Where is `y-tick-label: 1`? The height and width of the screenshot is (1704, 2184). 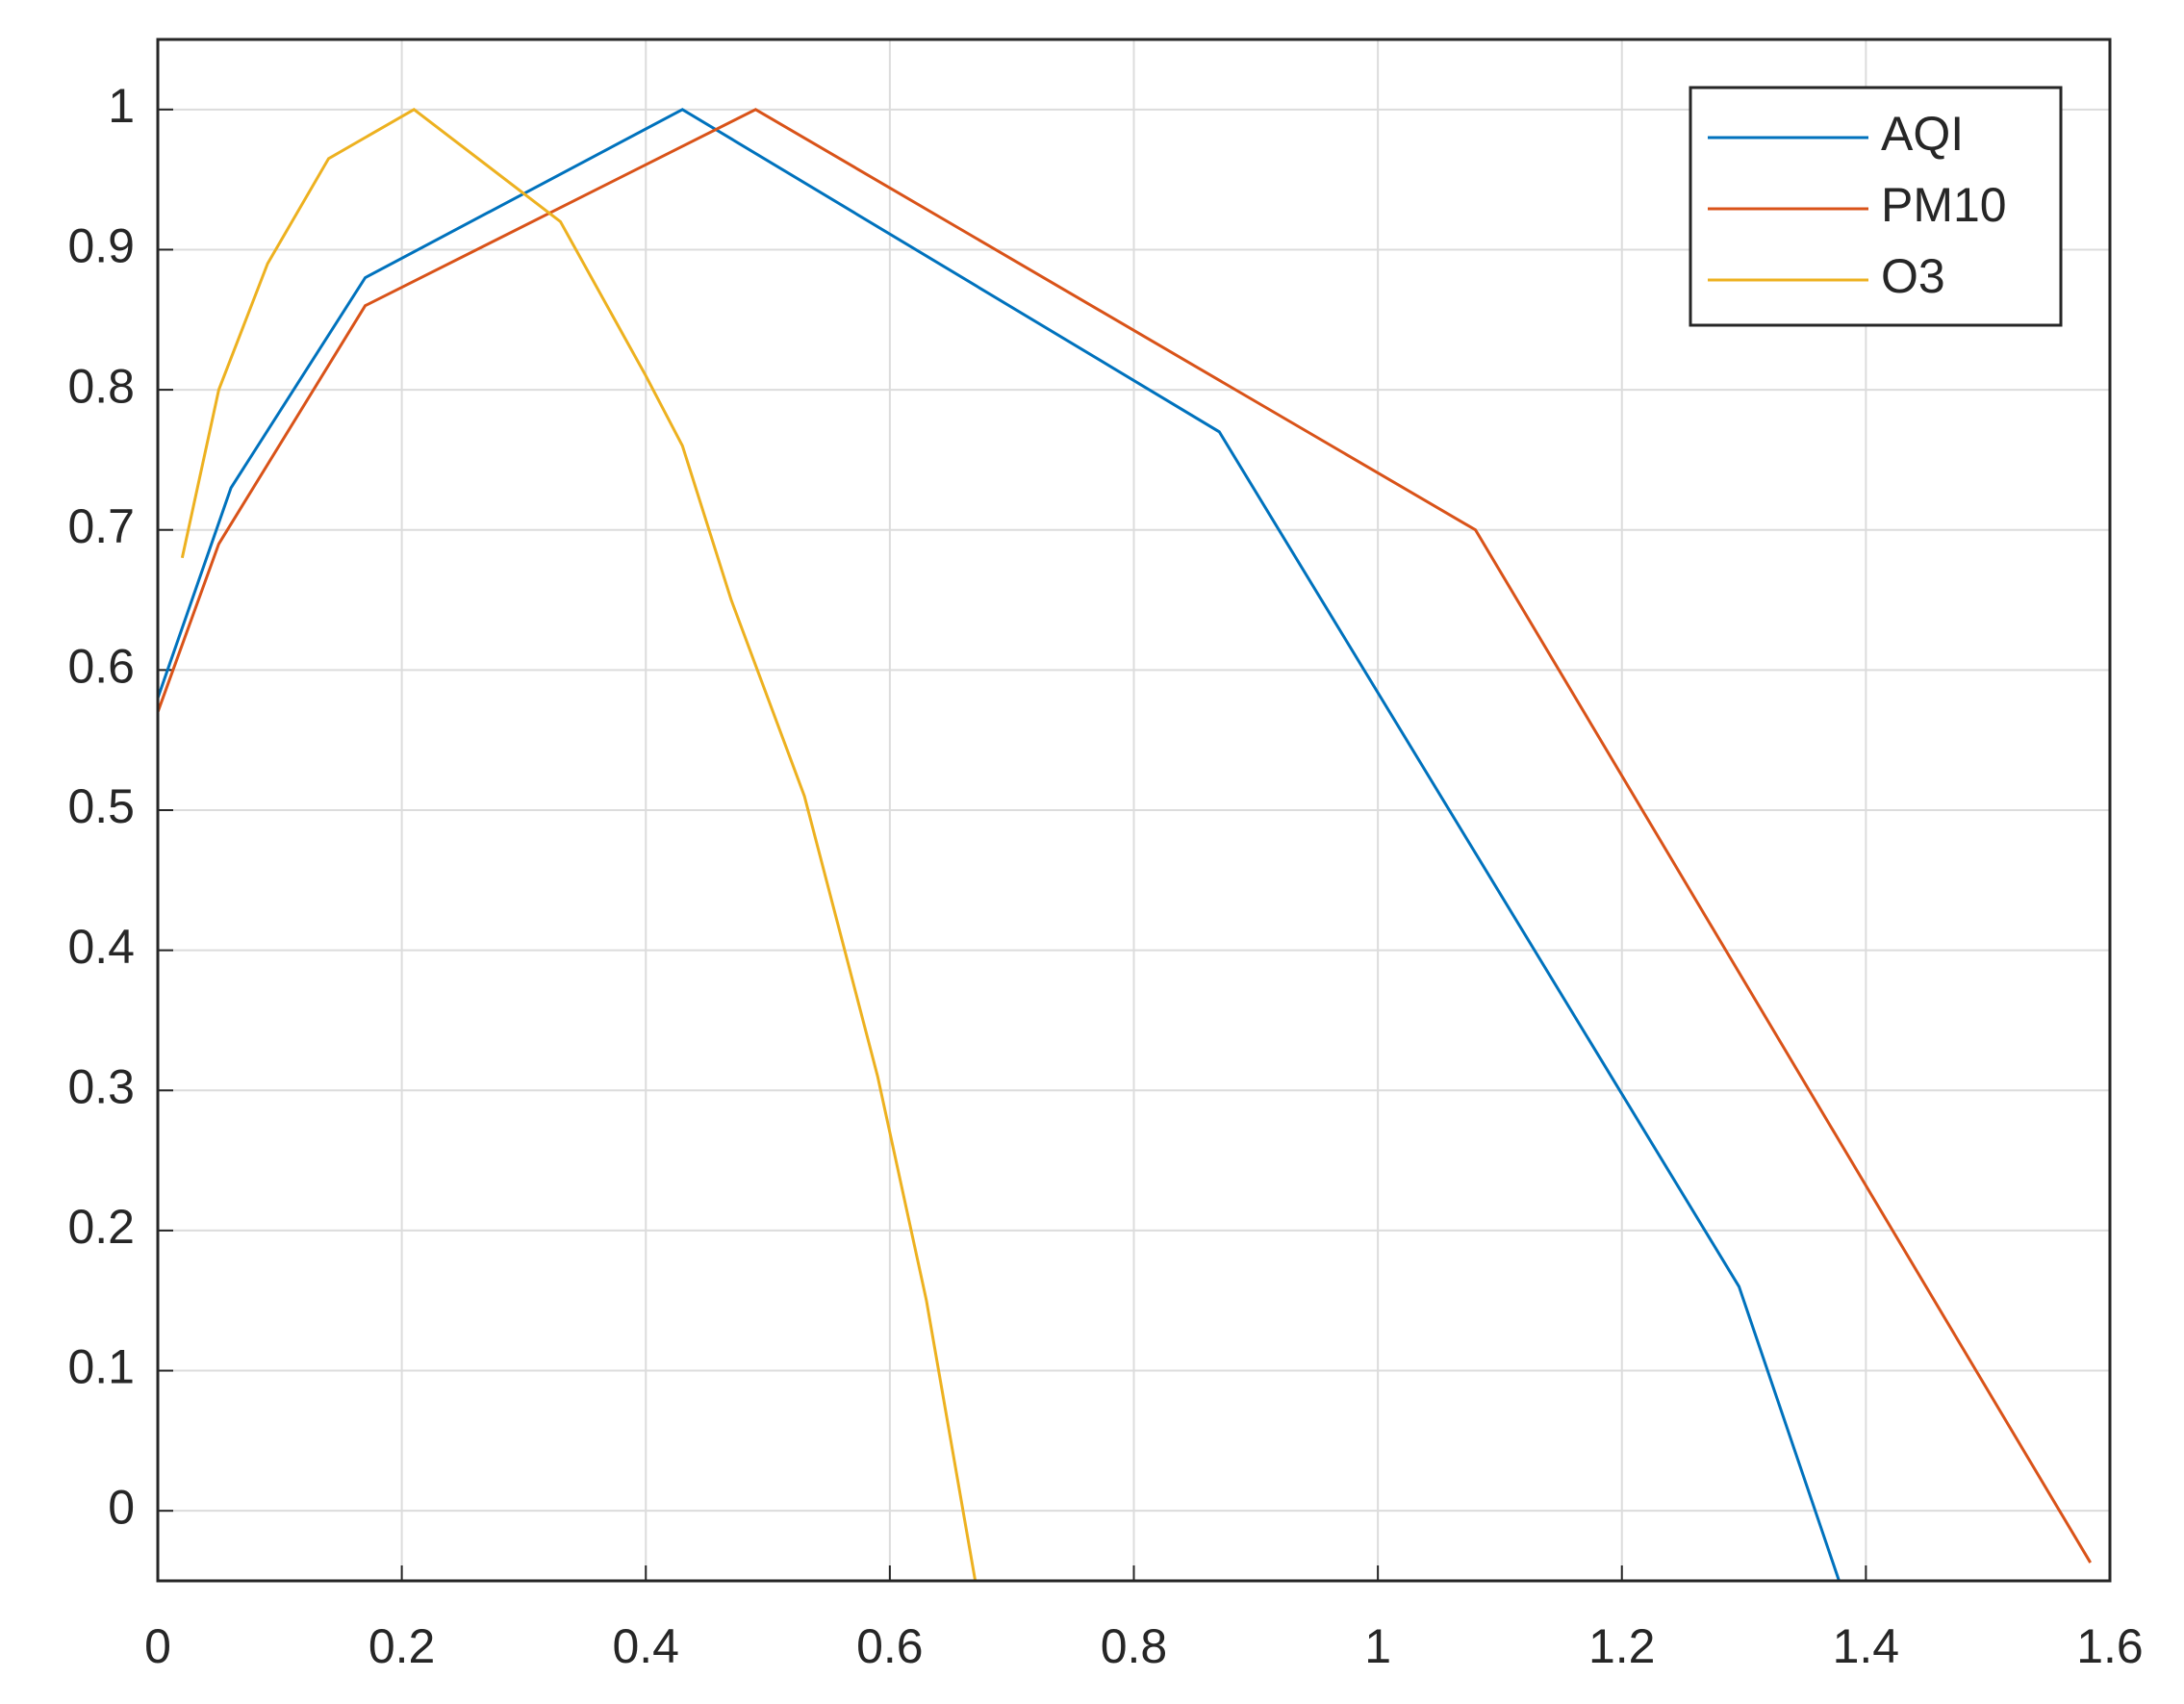
y-tick-label: 1 is located at coordinates (122, 106).